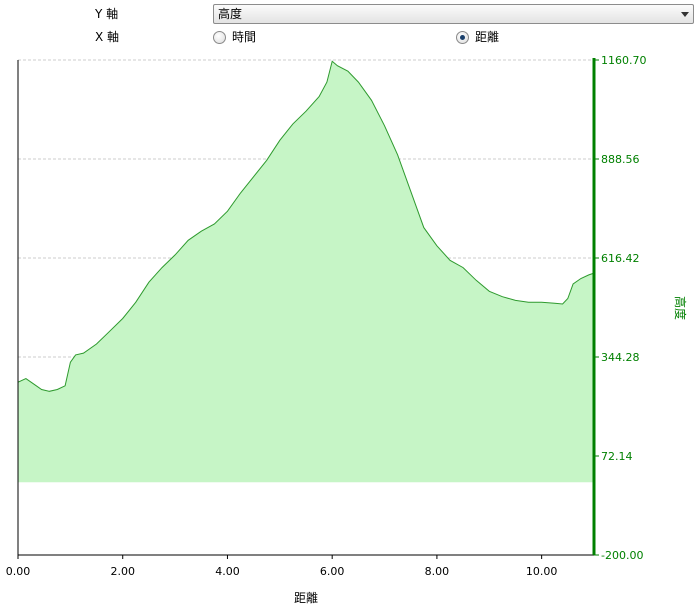 The height and width of the screenshot is (606, 699). What do you see at coordinates (620, 159) in the screenshot?
I see `y-tick-label: 888.56` at bounding box center [620, 159].